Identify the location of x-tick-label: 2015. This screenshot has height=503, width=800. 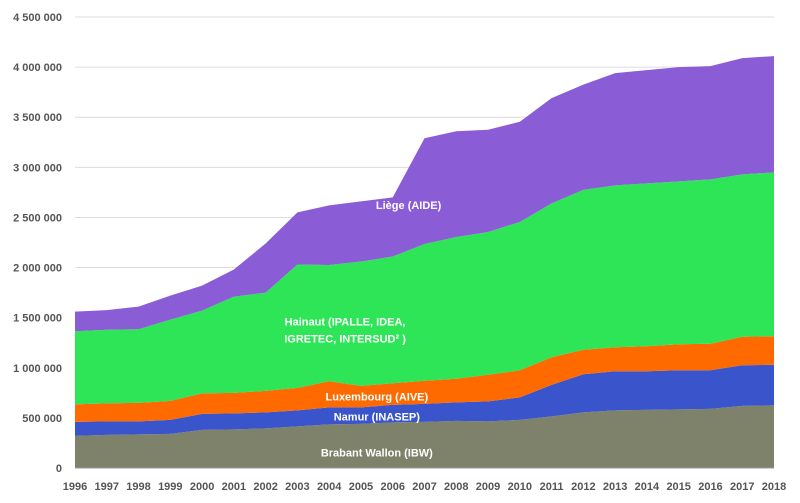
(678, 487).